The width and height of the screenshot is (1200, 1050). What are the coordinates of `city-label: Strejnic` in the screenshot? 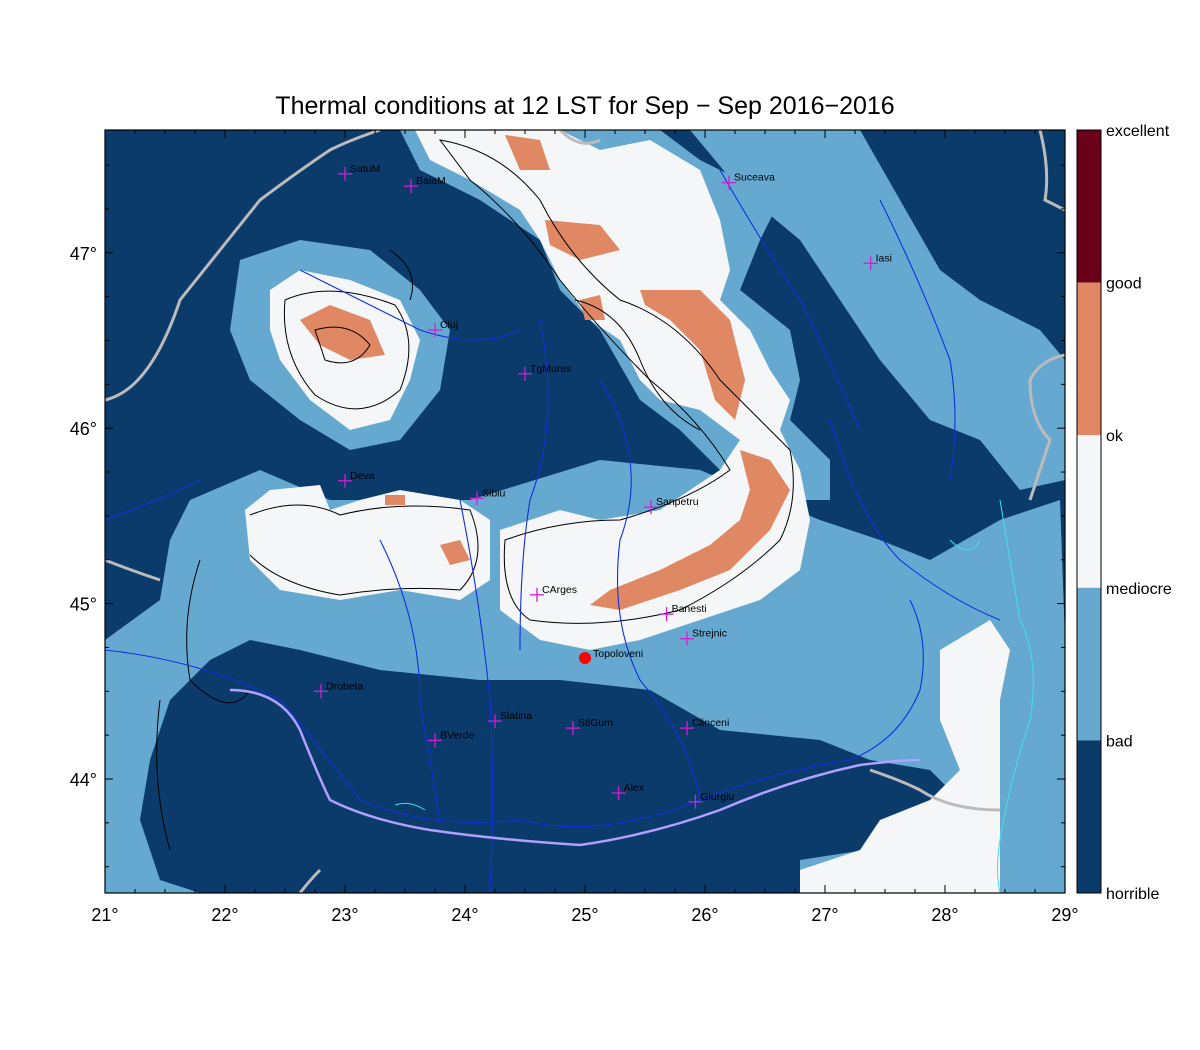 It's located at (709, 634).